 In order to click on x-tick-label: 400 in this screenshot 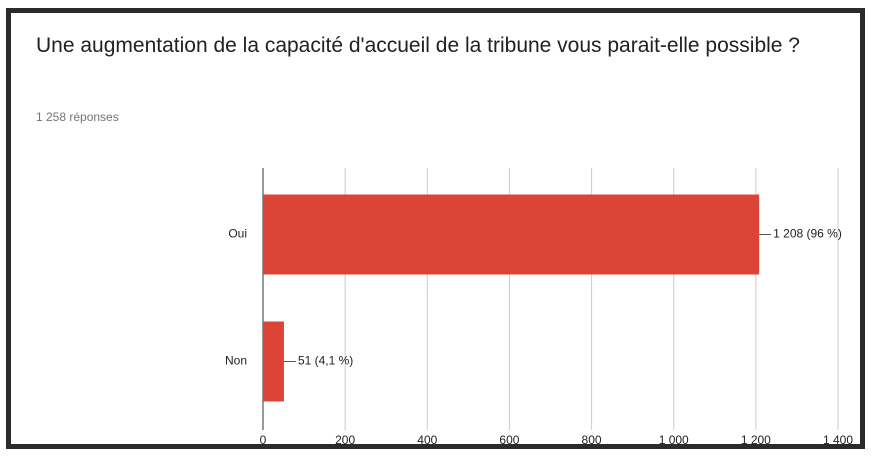, I will do `click(427, 440)`.